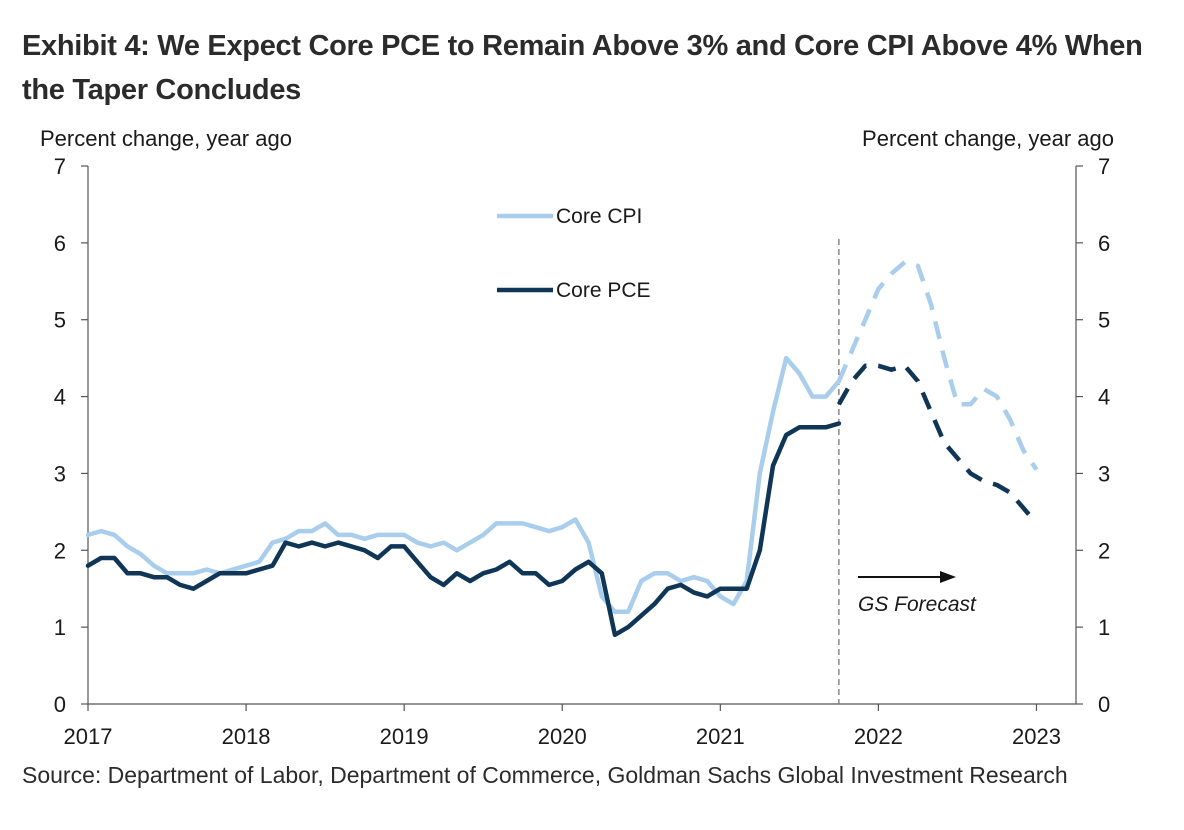 The width and height of the screenshot is (1184, 830). Describe the element at coordinates (60, 166) in the screenshot. I see `y-tick-label-left: 7` at that location.